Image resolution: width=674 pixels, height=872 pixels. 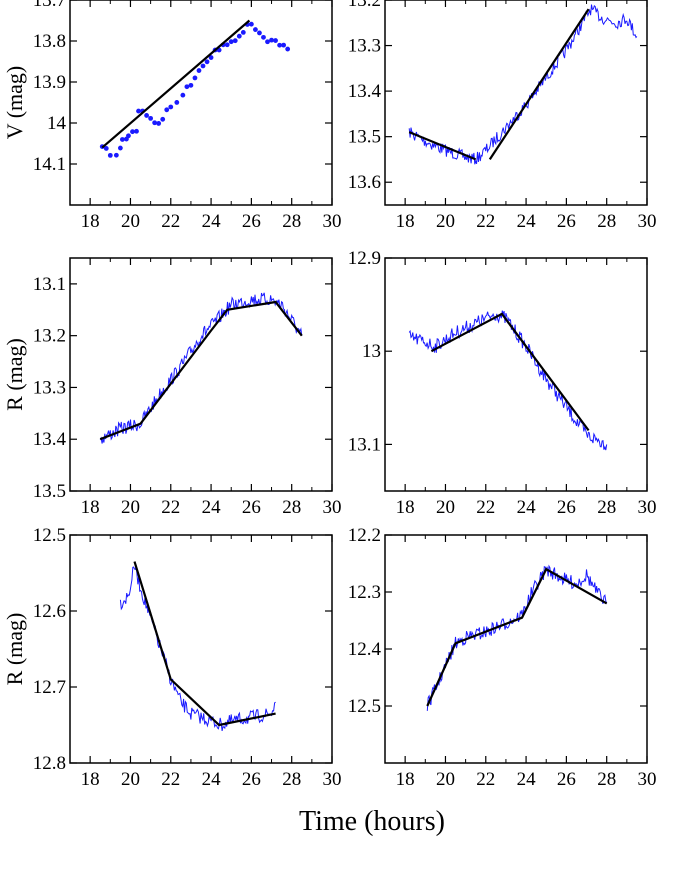 I want to click on y-tick-label: 12.7, so click(x=49, y=687).